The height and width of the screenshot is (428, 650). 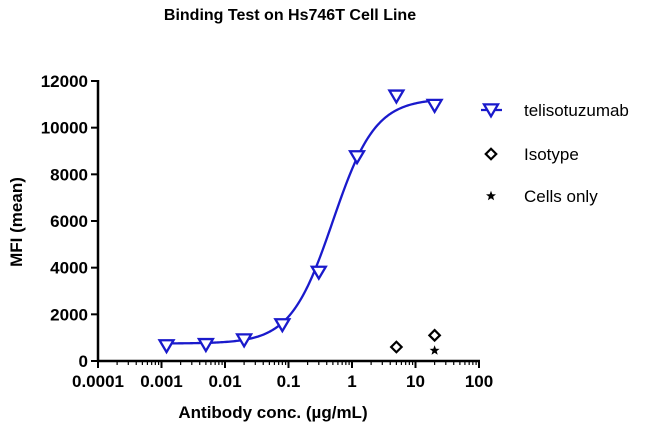 I want to click on x-tick-label: 100, so click(x=479, y=381).